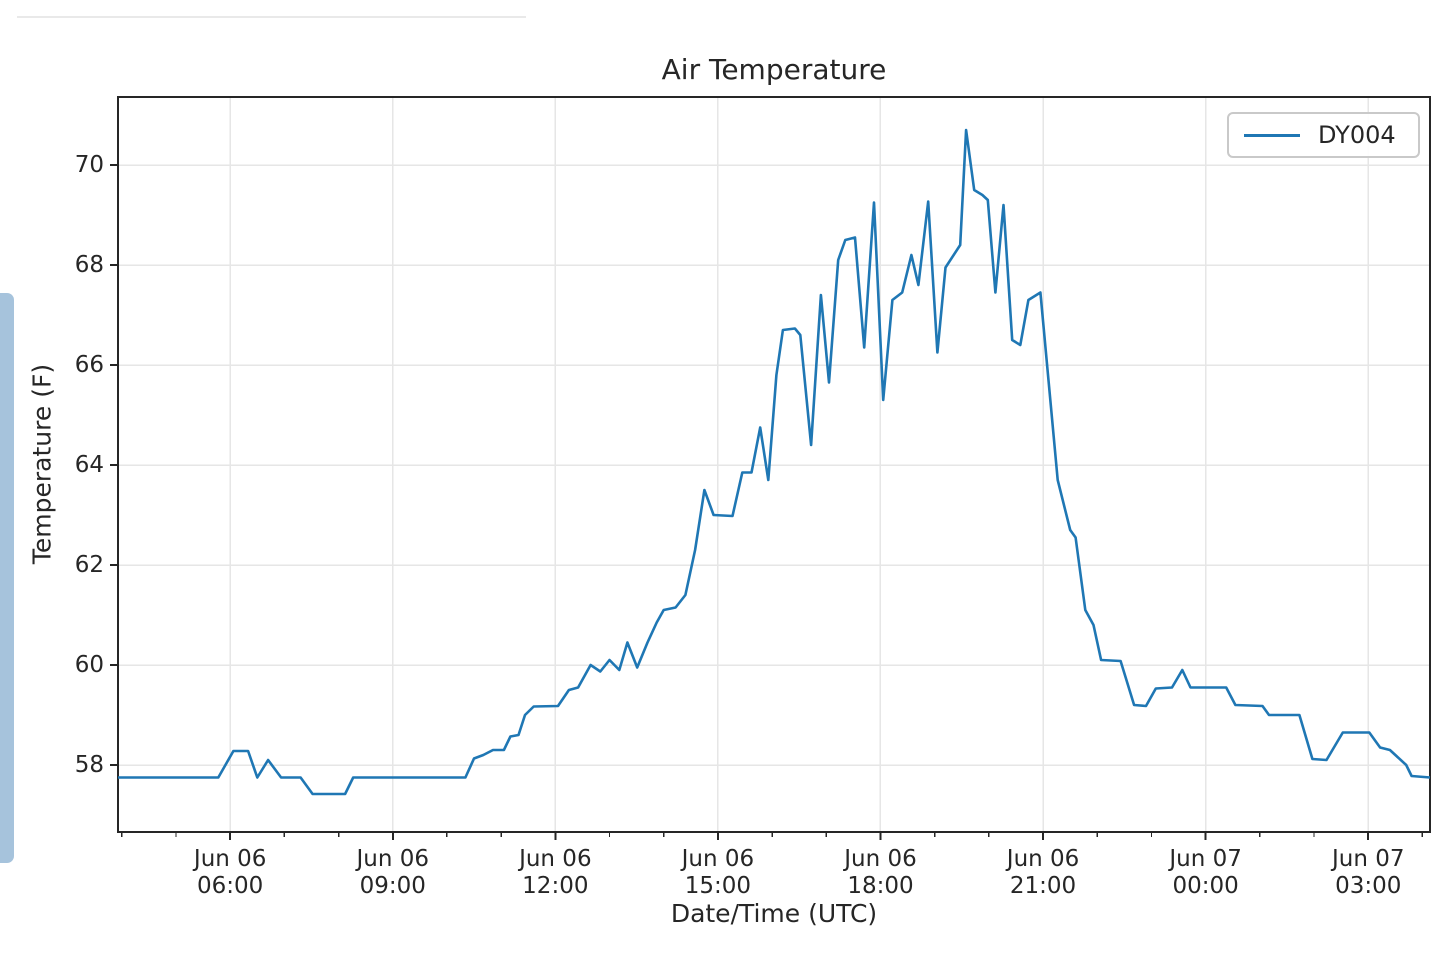  I want to click on y-axis-label: Temperature (F), so click(42, 464).